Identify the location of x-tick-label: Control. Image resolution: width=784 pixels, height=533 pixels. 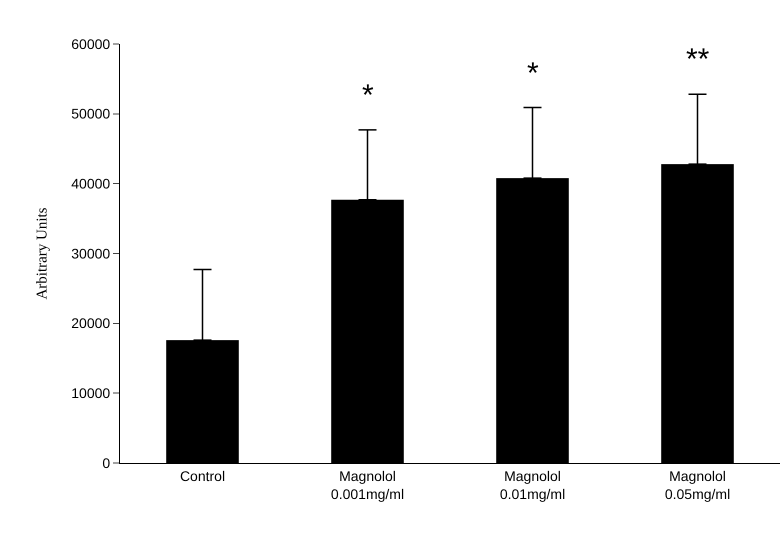
(203, 476).